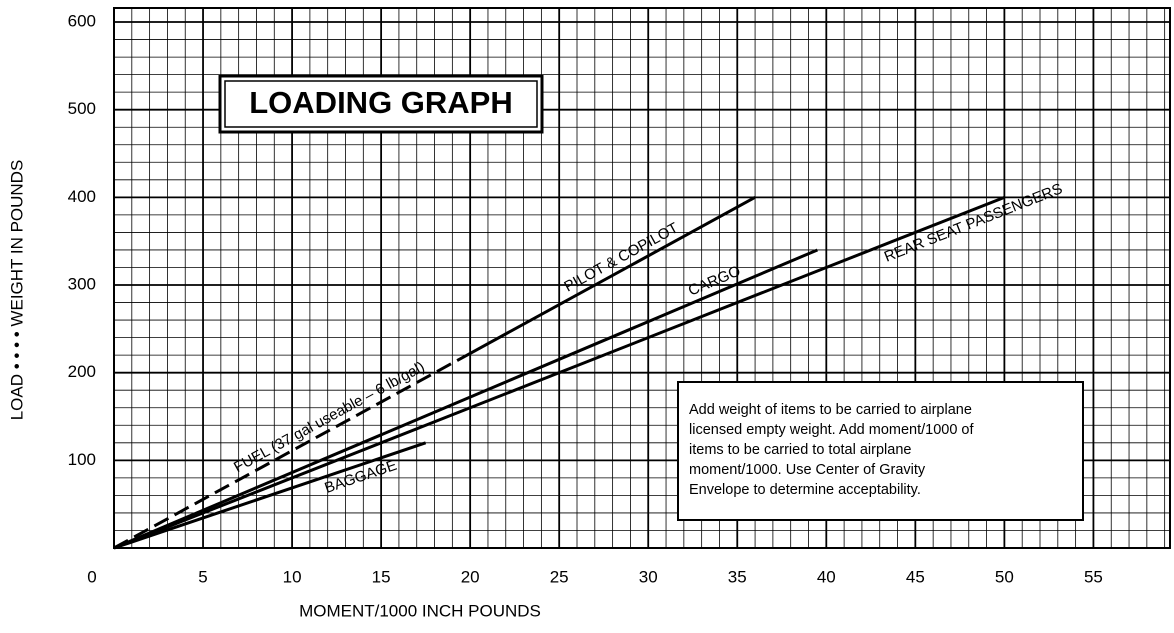 Image resolution: width=1174 pixels, height=633 pixels. What do you see at coordinates (915, 576) in the screenshot?
I see `x-tick-label: 45` at bounding box center [915, 576].